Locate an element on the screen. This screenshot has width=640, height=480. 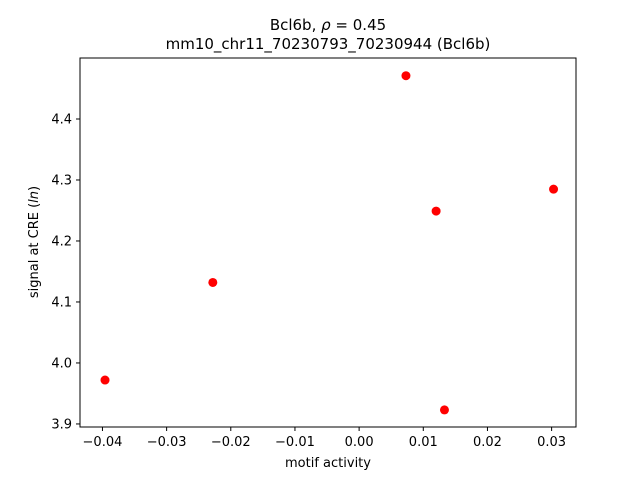
x-tick-label: −0.03 is located at coordinates (167, 442).